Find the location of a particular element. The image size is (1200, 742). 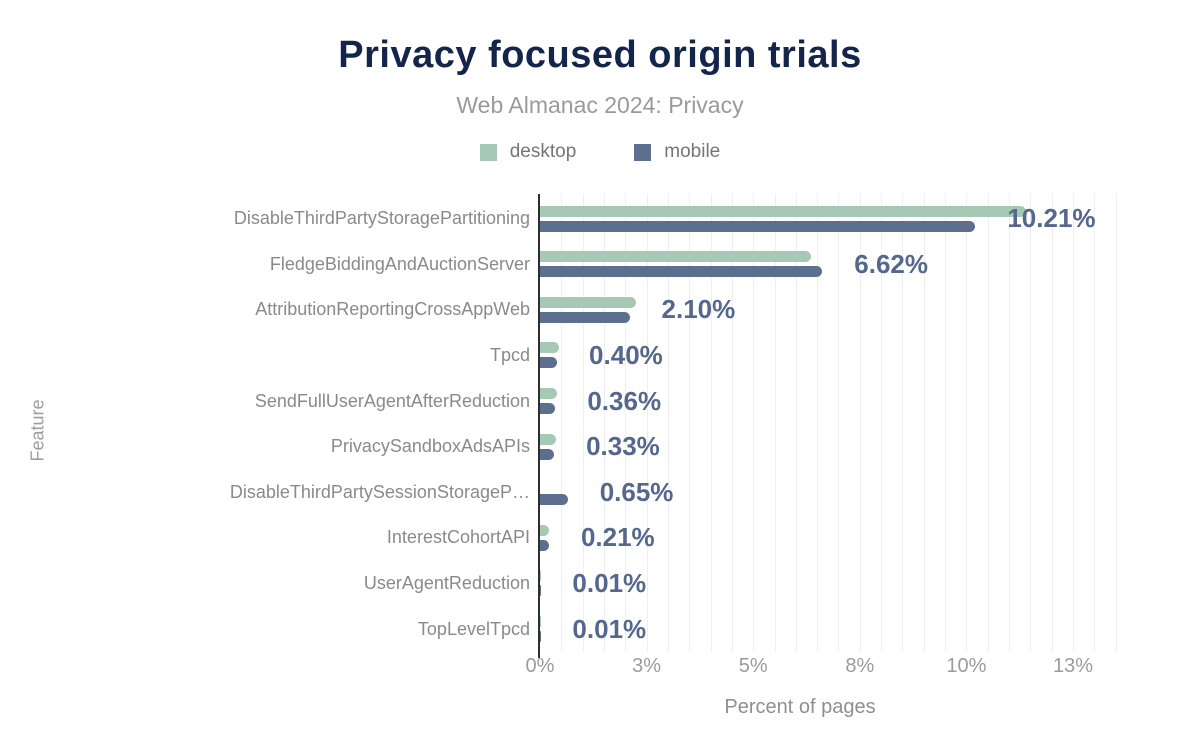

x-tick-label: 3% is located at coordinates (647, 666).